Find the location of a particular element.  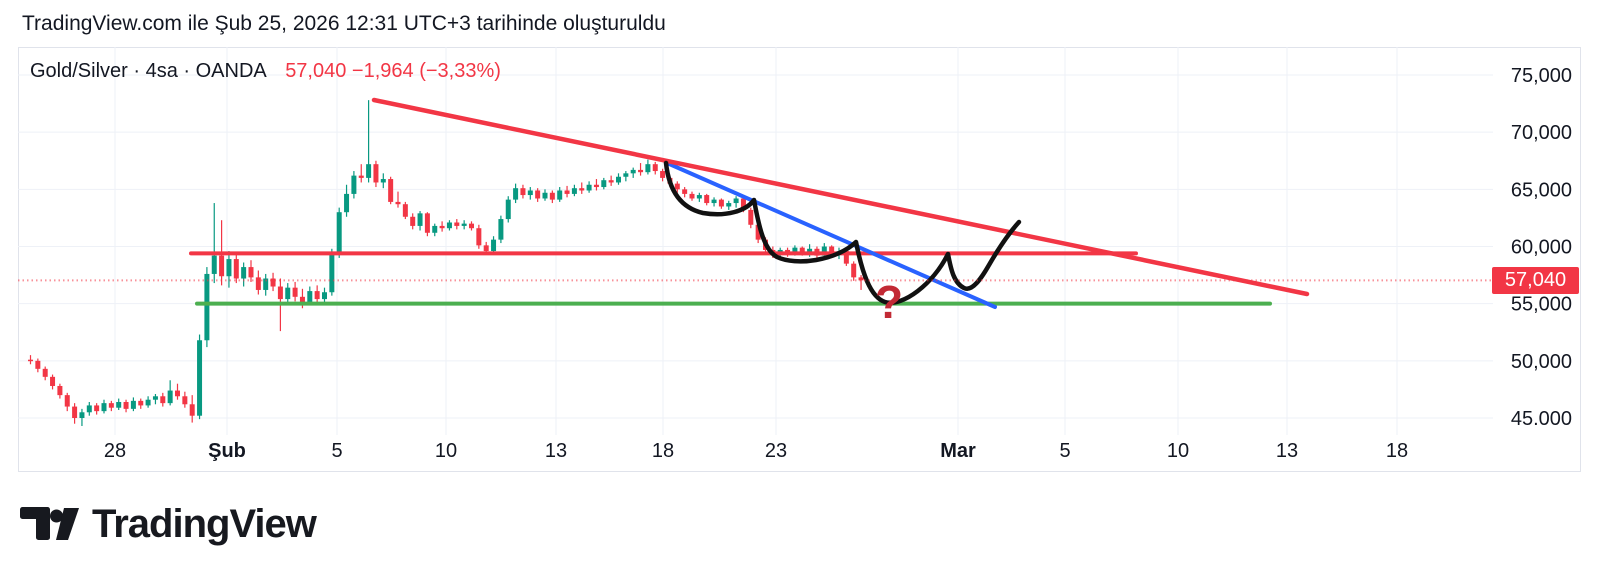

x-axis-label: 5 is located at coordinates (336, 451).